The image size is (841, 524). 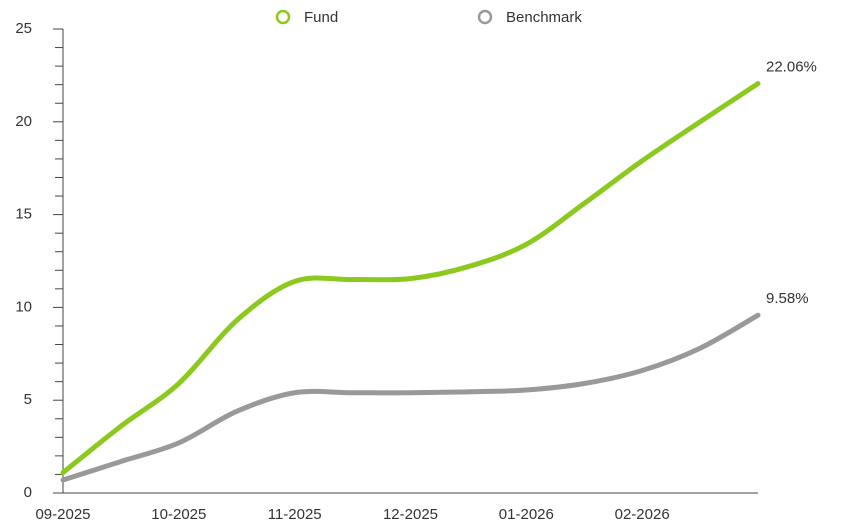 What do you see at coordinates (62, 514) in the screenshot?
I see `x-tick-label: 09-2025` at bounding box center [62, 514].